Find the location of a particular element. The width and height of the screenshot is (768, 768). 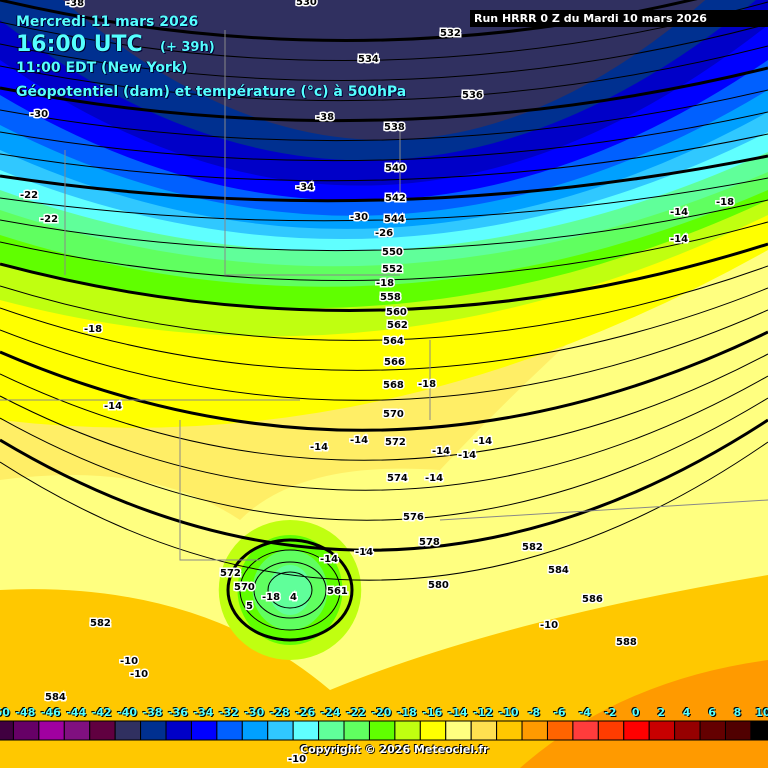

temperature-band is located at coordinates (644, 714).